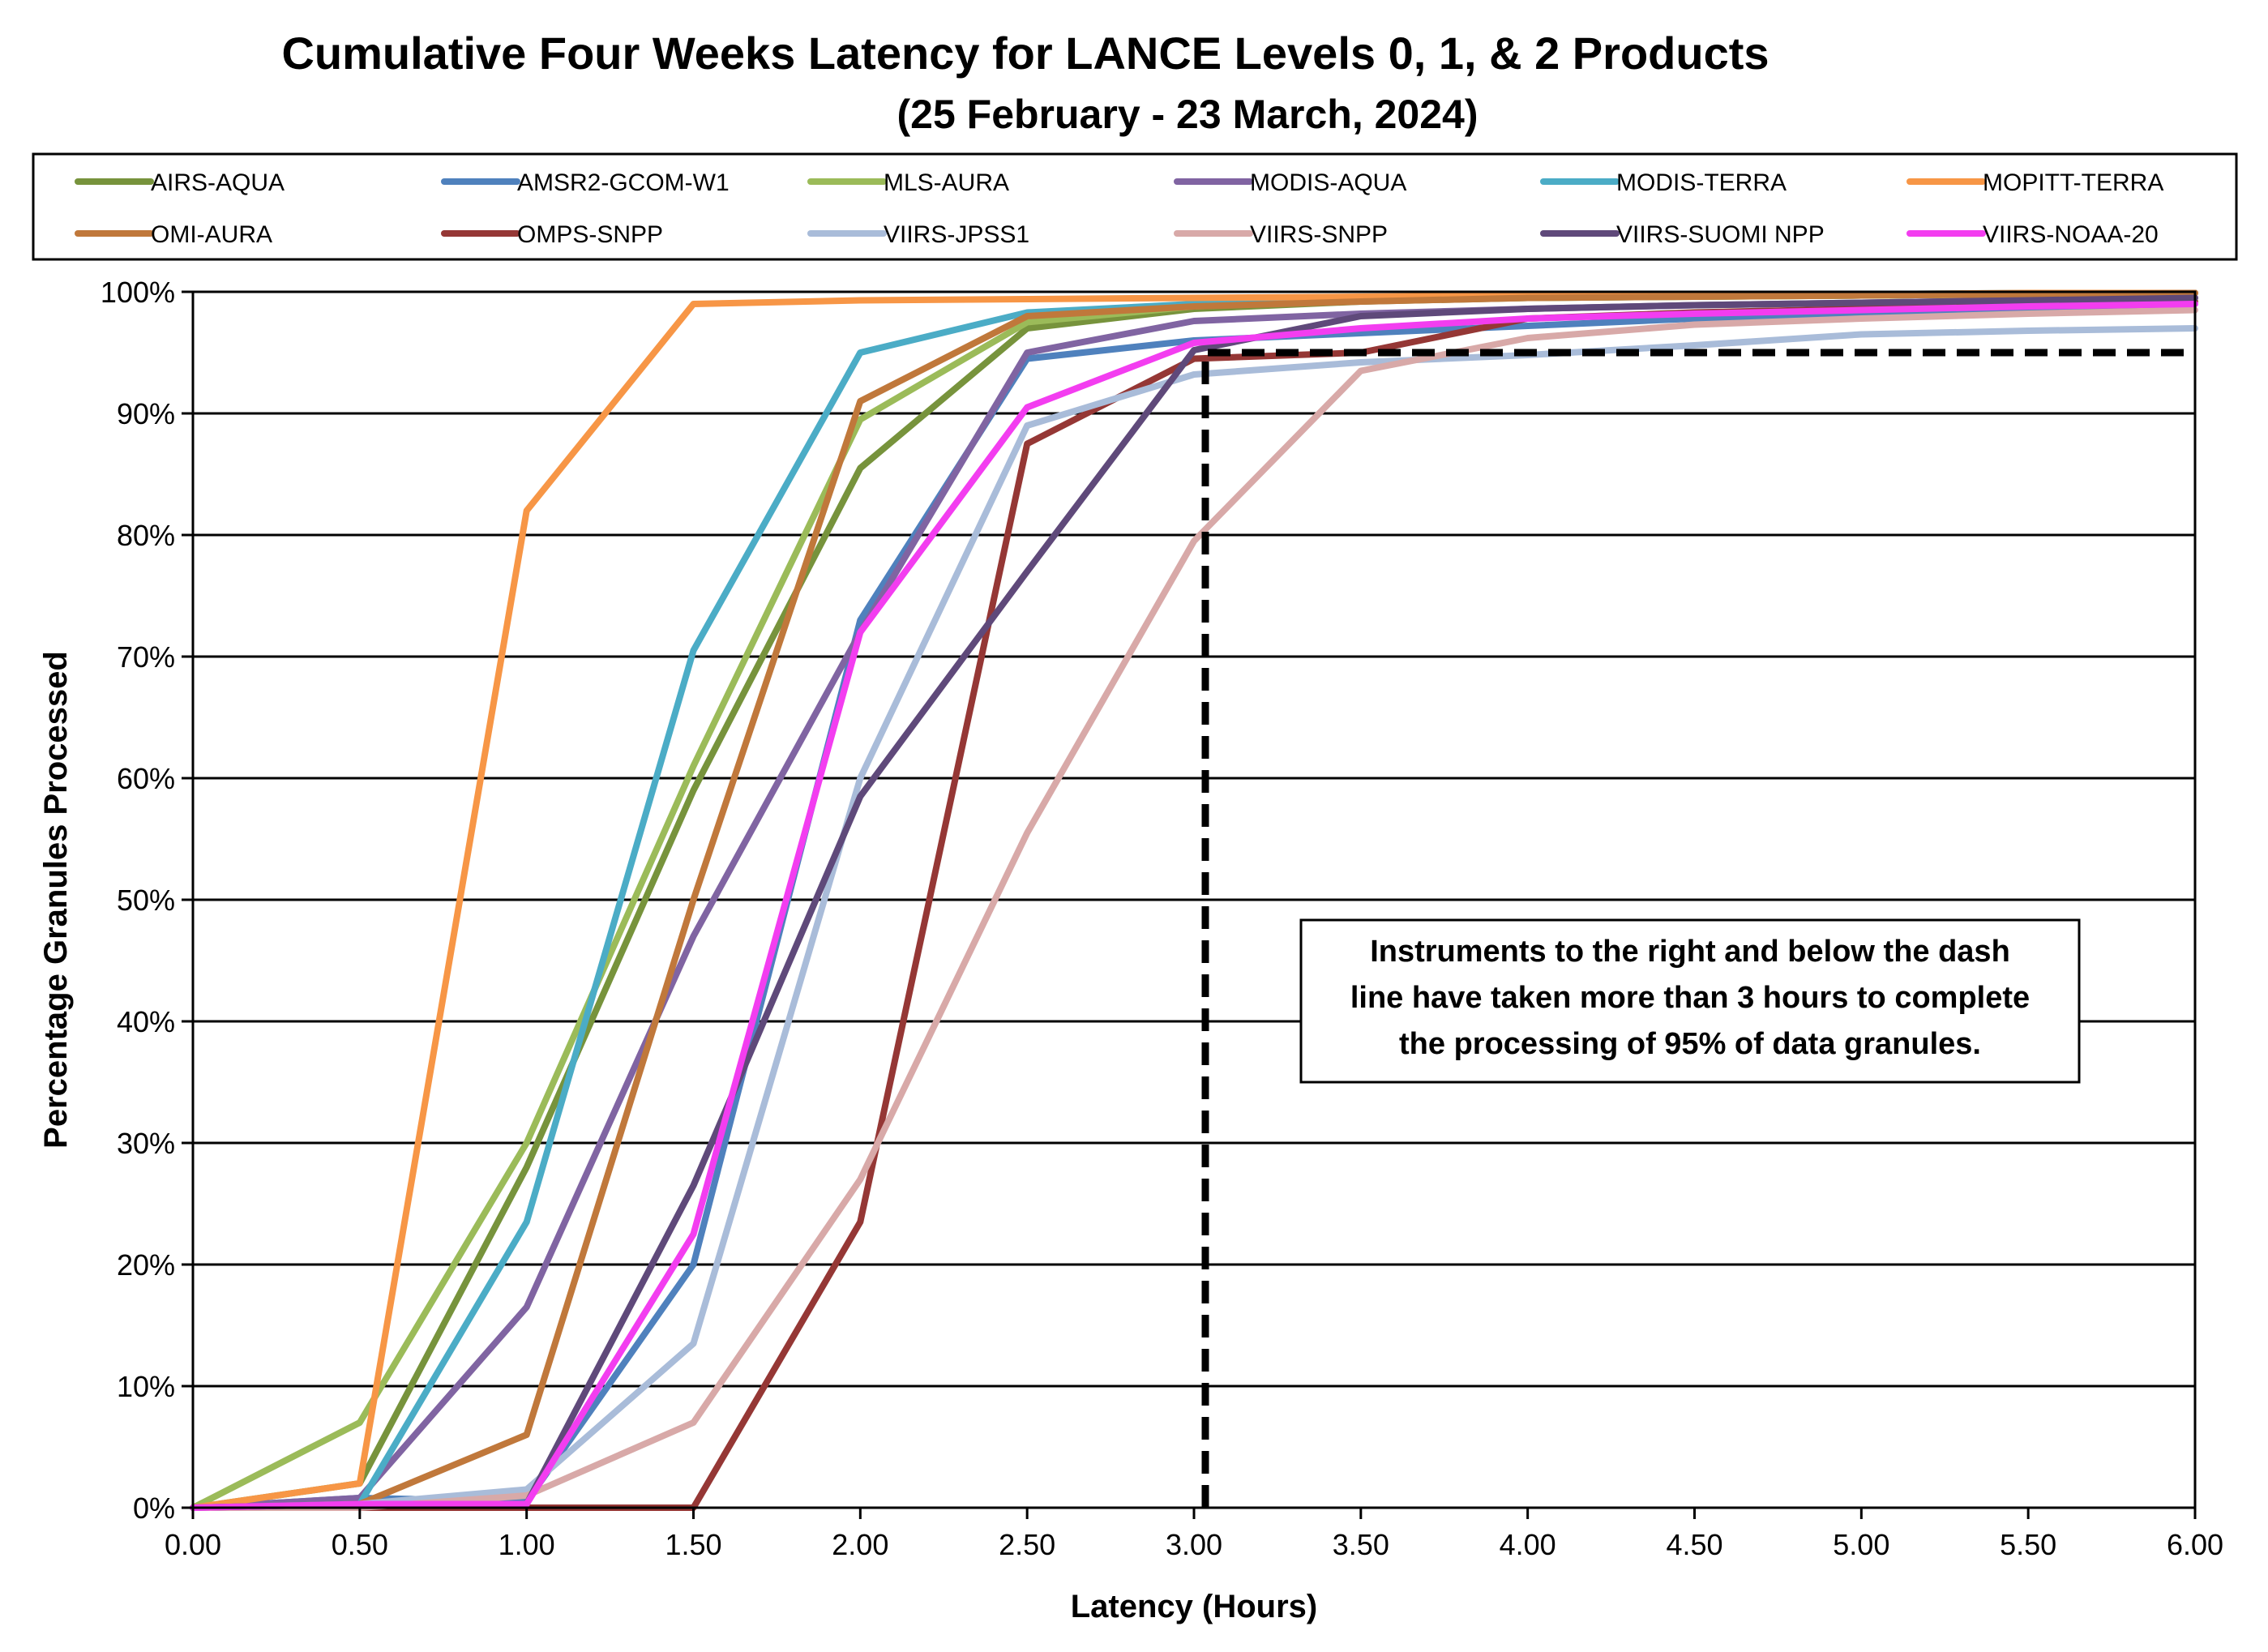 This screenshot has height=1652, width=2268. What do you see at coordinates (1319, 235) in the screenshot?
I see `legend-label: VIIRS-SNPP` at bounding box center [1319, 235].